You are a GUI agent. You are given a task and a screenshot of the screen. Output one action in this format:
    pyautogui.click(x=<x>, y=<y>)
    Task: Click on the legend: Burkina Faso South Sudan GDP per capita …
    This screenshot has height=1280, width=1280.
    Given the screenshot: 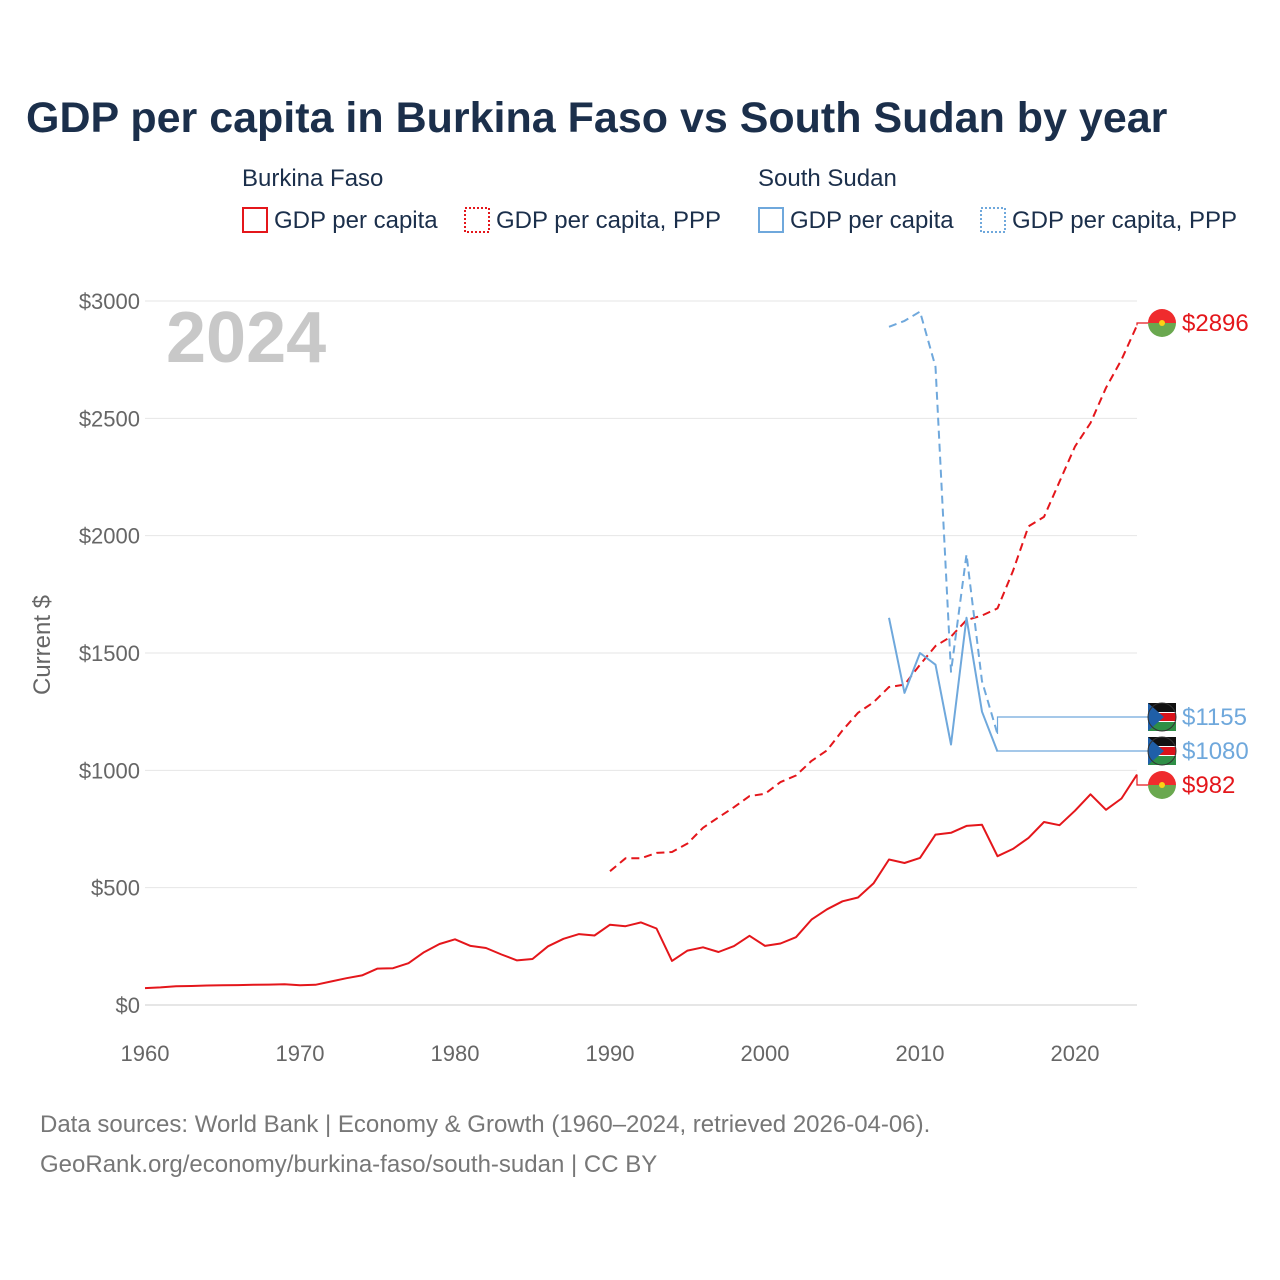 What is the action you would take?
    pyautogui.click(x=739, y=199)
    